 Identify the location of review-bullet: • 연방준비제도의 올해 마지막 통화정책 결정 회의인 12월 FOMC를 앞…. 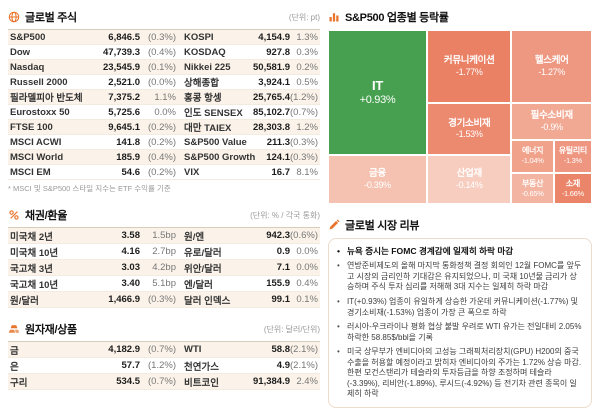
(460, 277).